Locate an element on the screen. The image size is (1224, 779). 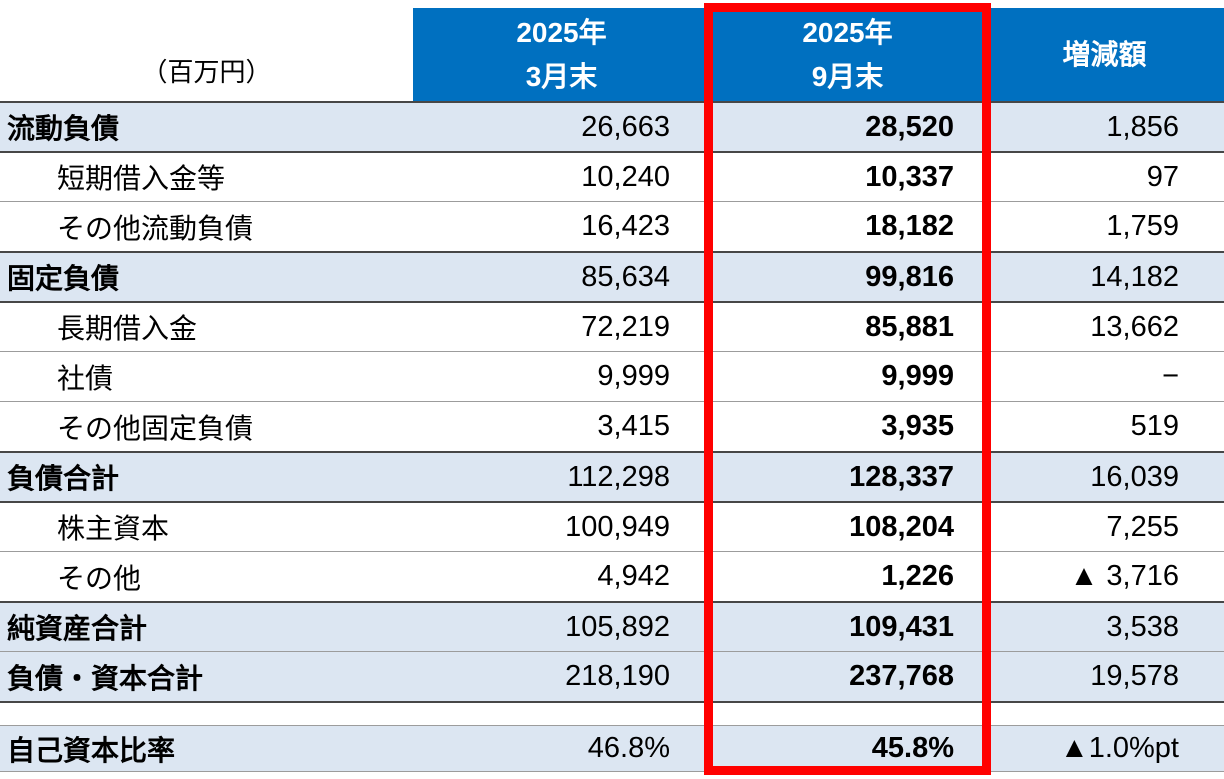
column-header-month: 9月末 is located at coordinates (847, 76).